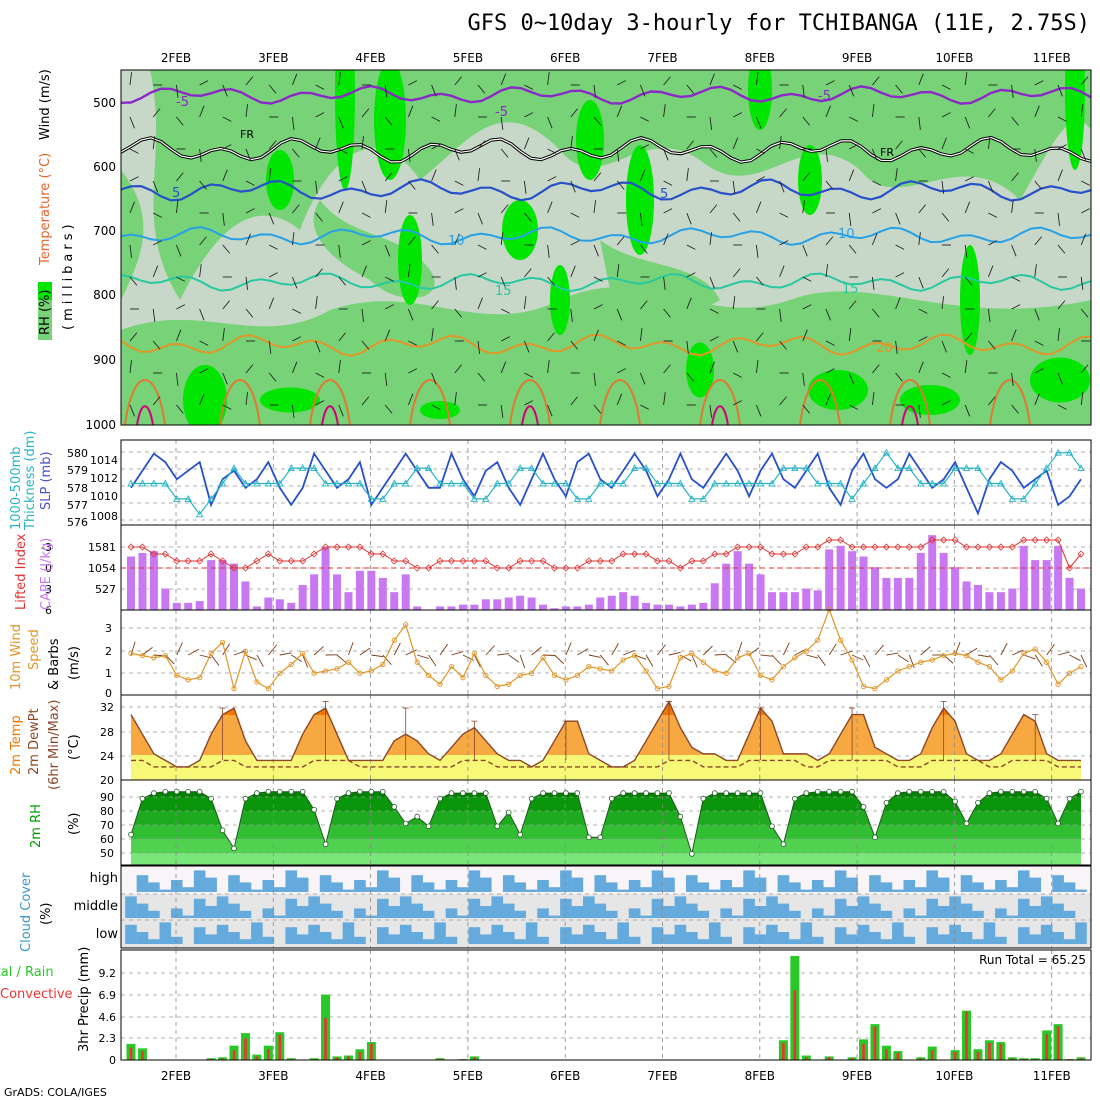 The height and width of the screenshot is (1100, 1100). What do you see at coordinates (45, 209) in the screenshot?
I see `upper-ylabel-temp: Temperature (°C)` at bounding box center [45, 209].